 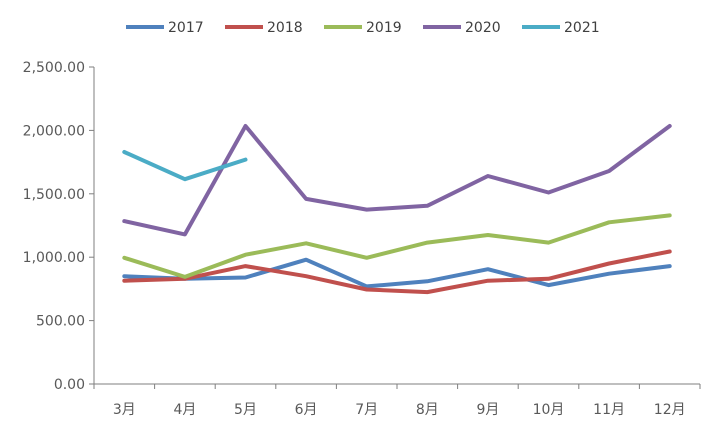 I want to click on series-line-2021, so click(x=185, y=166).